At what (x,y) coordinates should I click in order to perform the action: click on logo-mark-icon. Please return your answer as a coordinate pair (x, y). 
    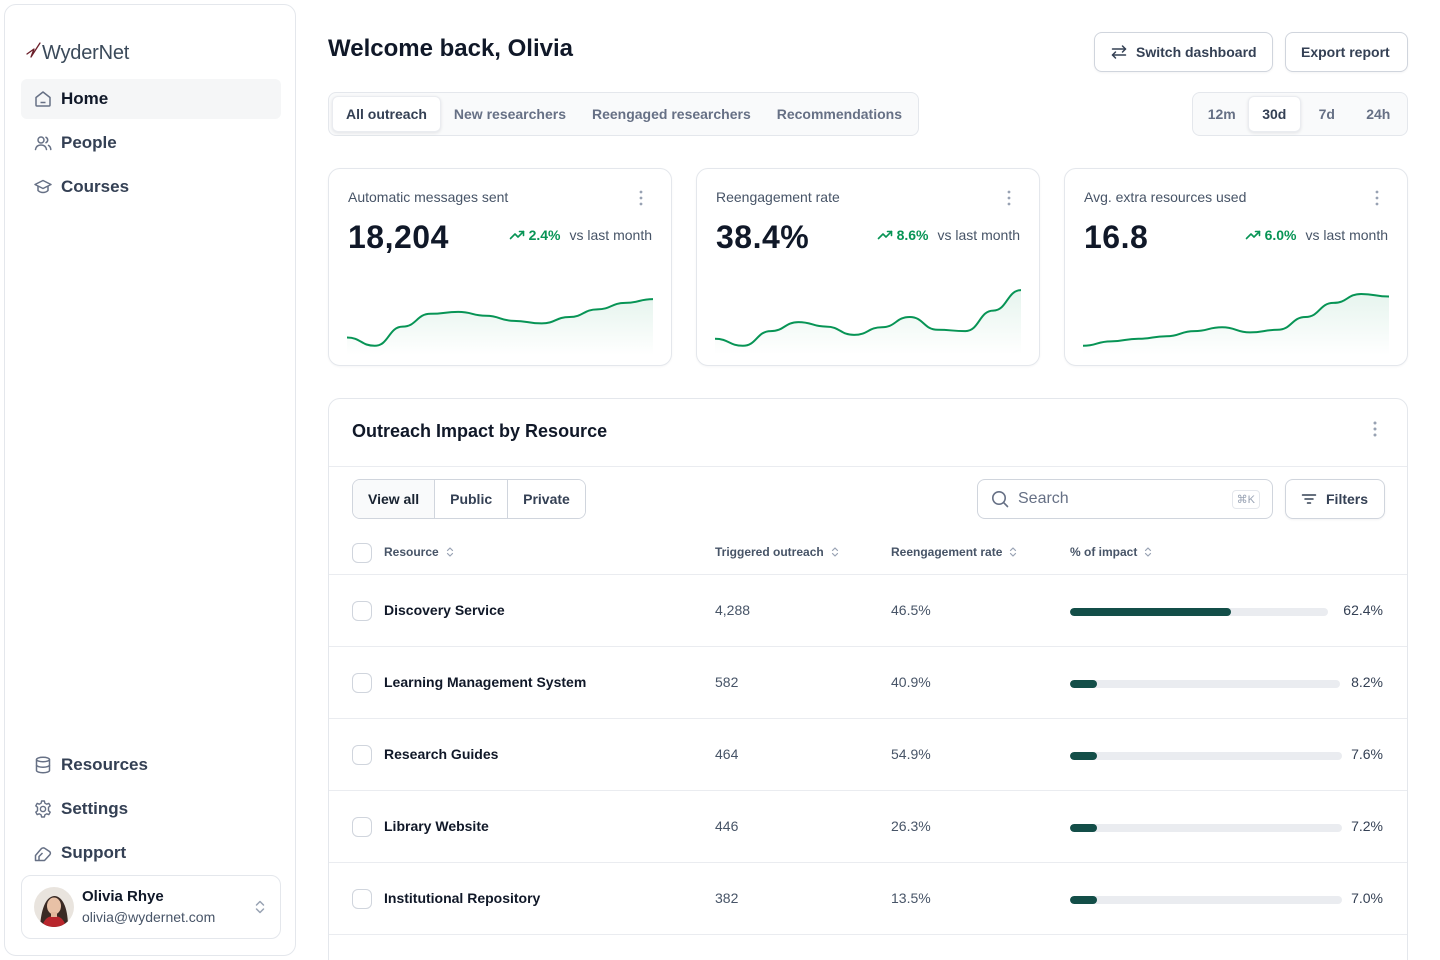
    Looking at the image, I should click on (33, 50).